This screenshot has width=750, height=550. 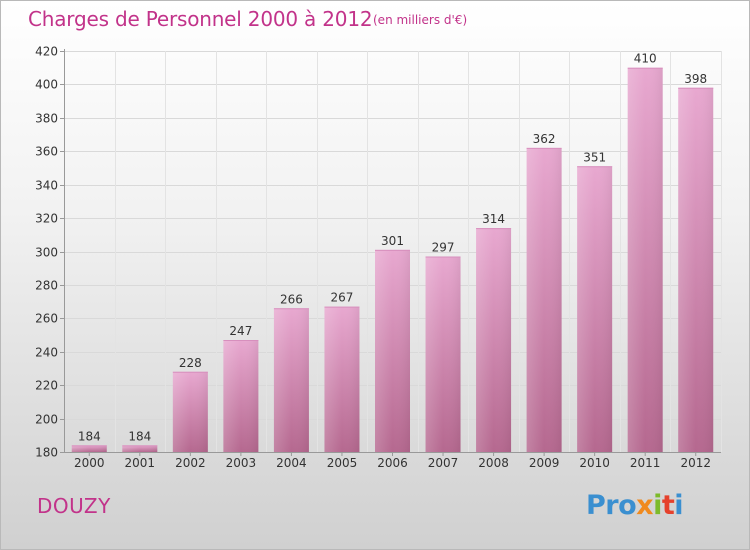 I want to click on data-label: 398, so click(x=695, y=79).